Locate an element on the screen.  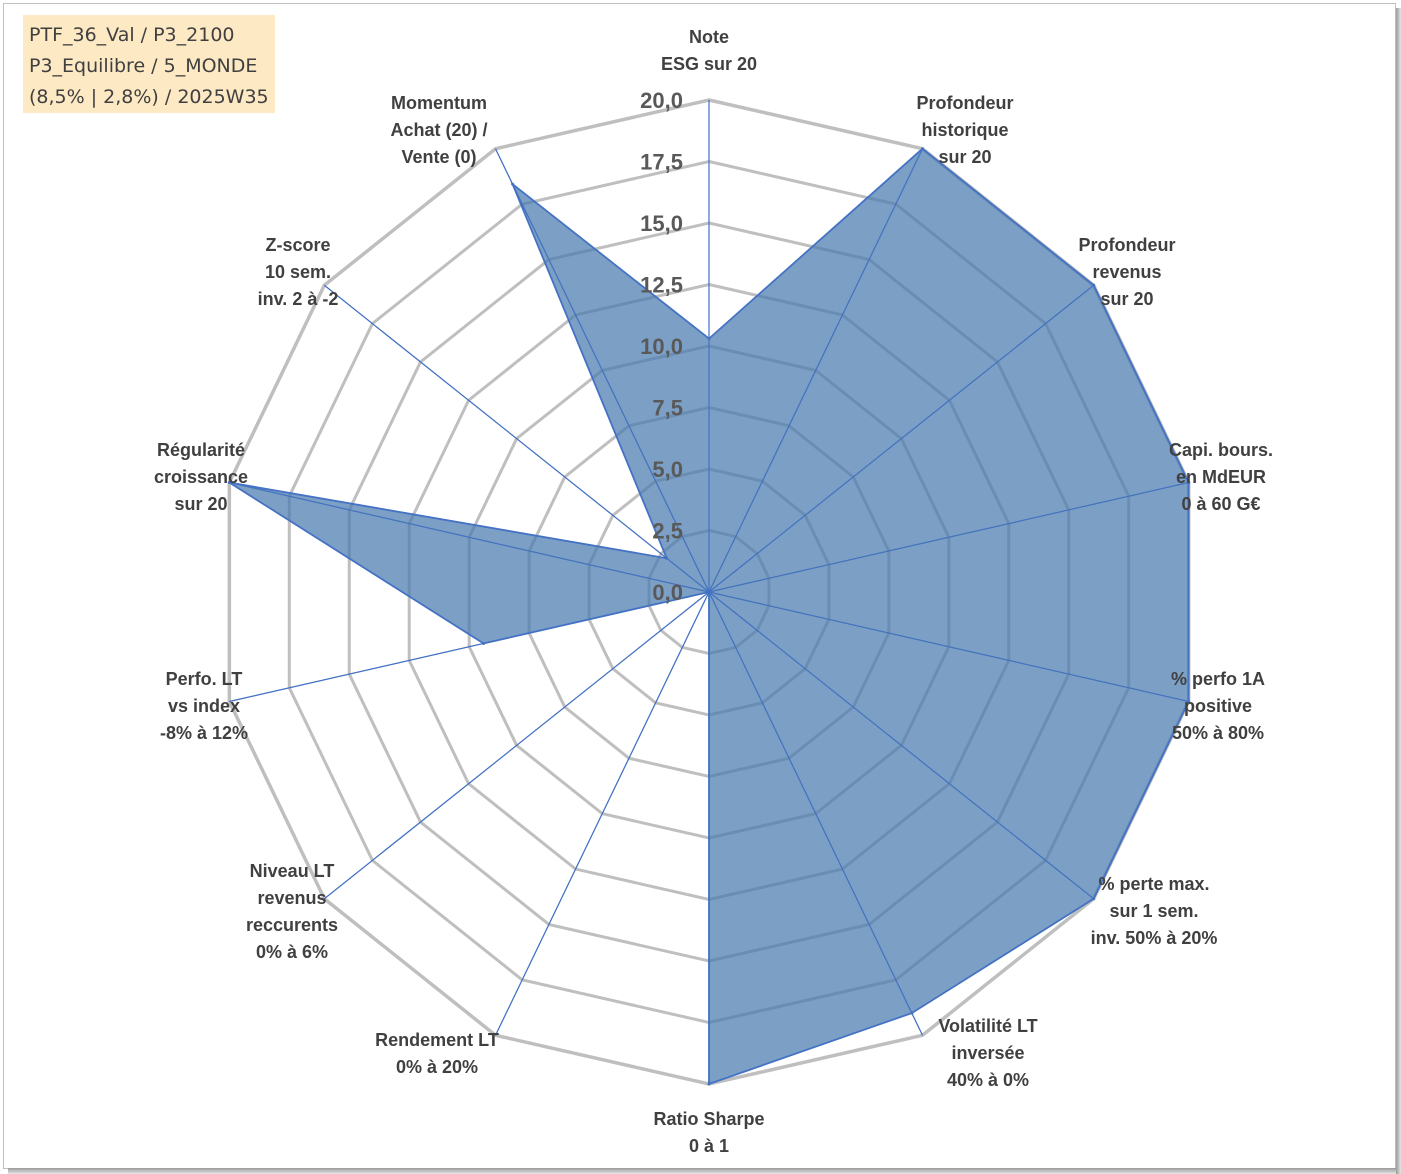
tick-layer: 0,0 2,5 5,0 7,5 10,0 12,5 15,0 17,5 20,0 is located at coordinates (661, 346).